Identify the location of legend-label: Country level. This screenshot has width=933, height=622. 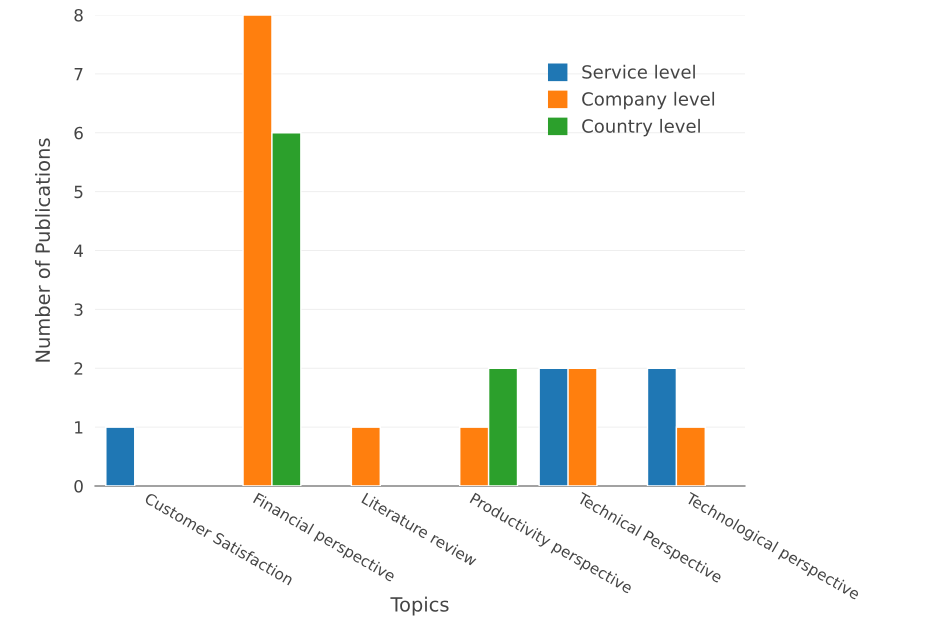
(641, 127).